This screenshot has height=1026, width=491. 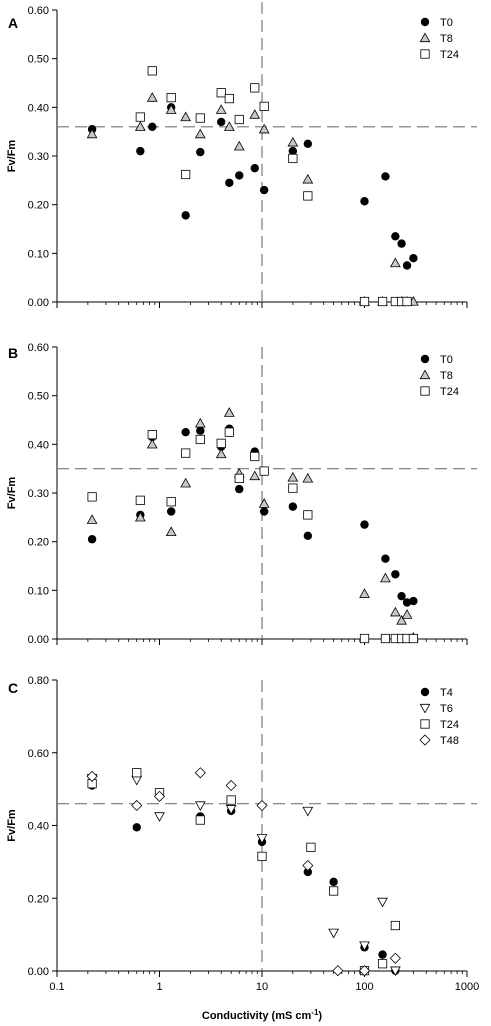 What do you see at coordinates (56, 987) in the screenshot?
I see `x-tick-label: 0.1` at bounding box center [56, 987].